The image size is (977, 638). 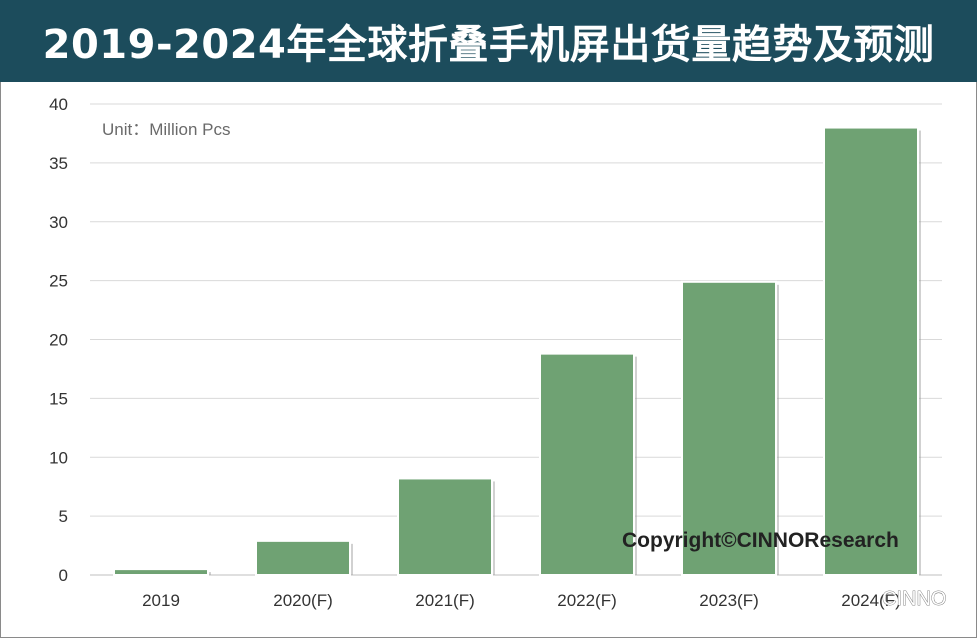 What do you see at coordinates (760, 540) in the screenshot?
I see `copyright-text: Copyright©CINNOResearch` at bounding box center [760, 540].